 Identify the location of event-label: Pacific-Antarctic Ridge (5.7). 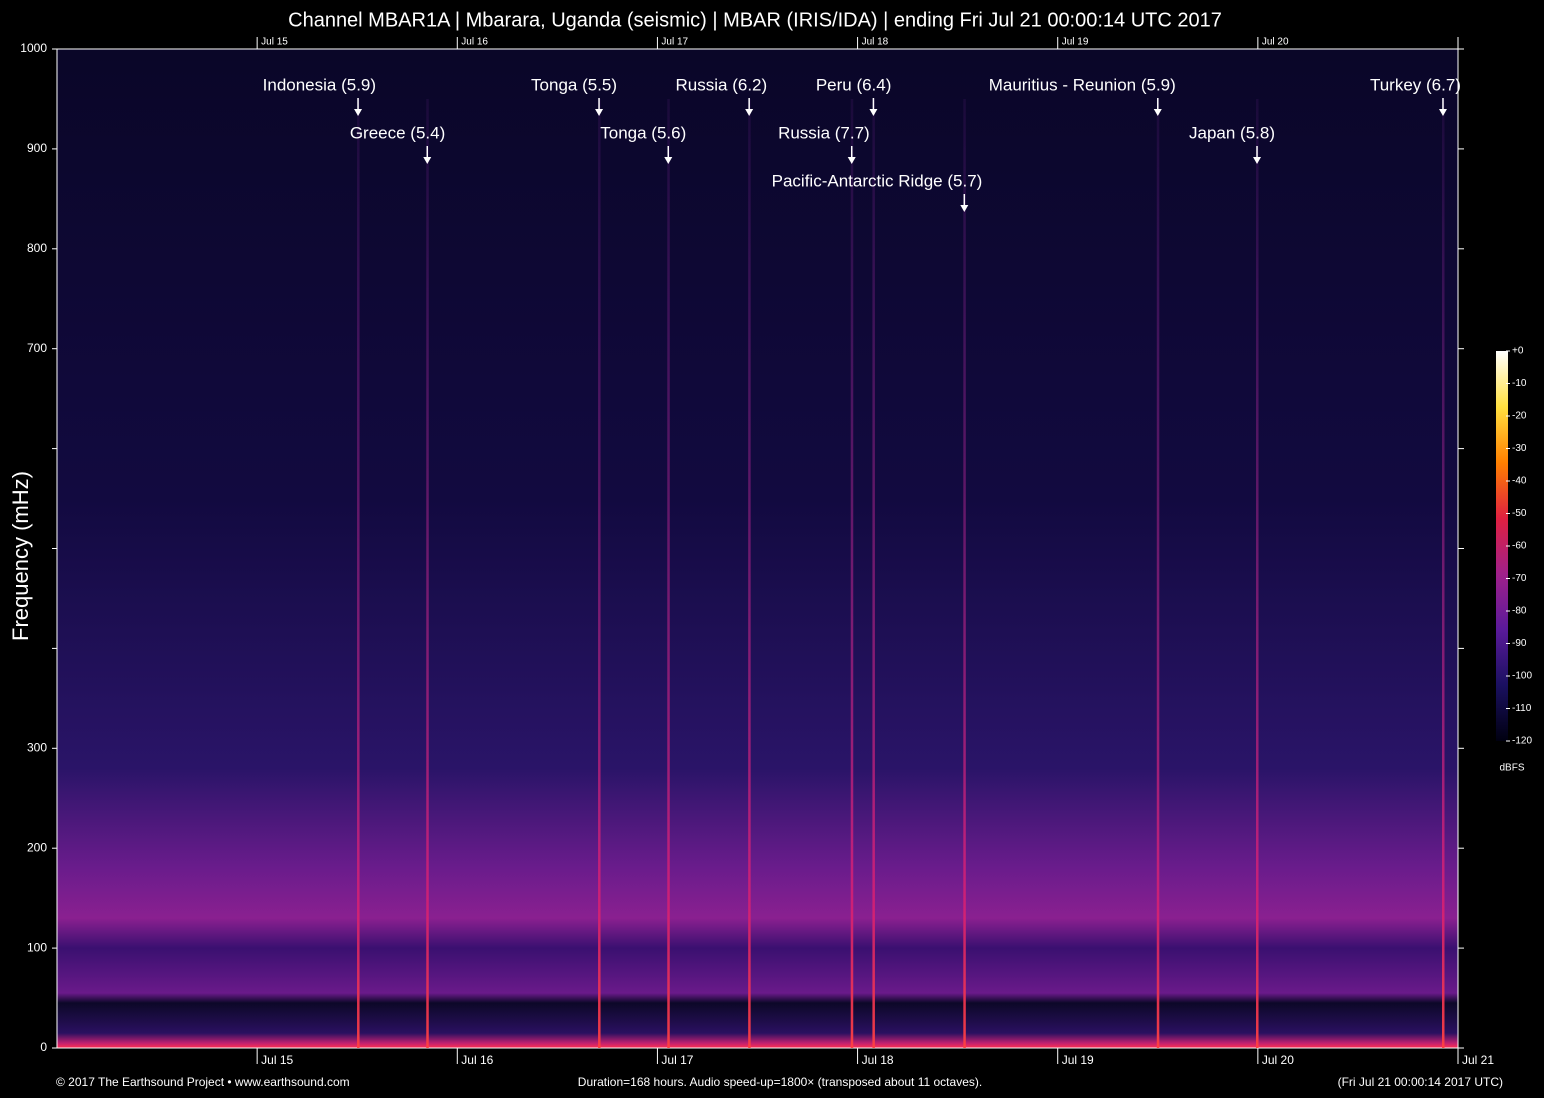
(877, 180).